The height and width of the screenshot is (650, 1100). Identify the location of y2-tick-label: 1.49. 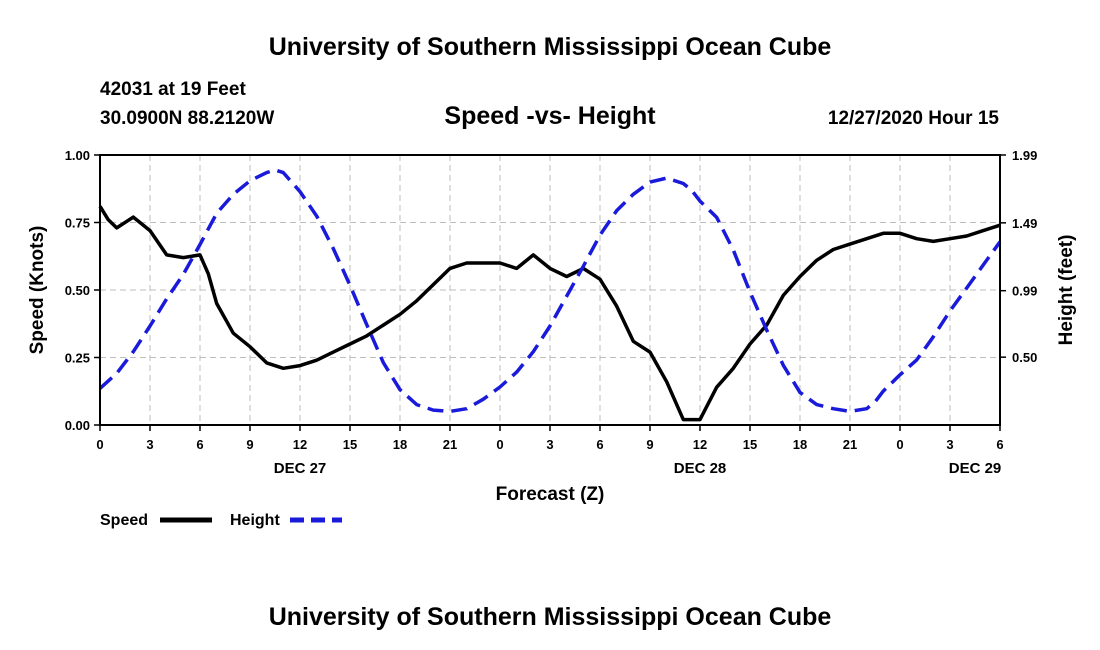
(1024, 223).